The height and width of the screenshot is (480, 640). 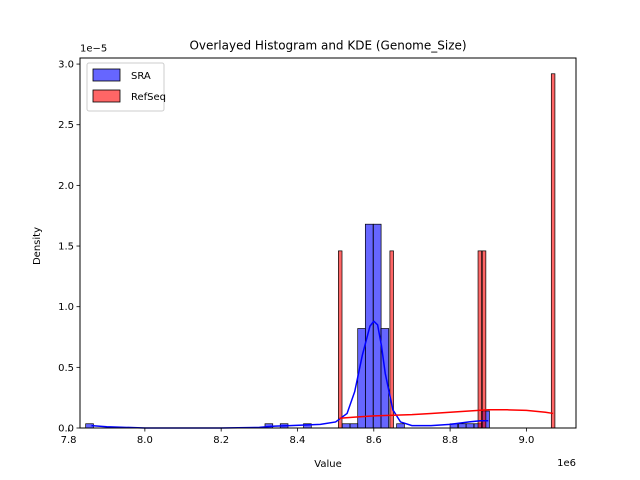 What do you see at coordinates (126, 87) in the screenshot?
I see `legend: SRA RefSeq` at bounding box center [126, 87].